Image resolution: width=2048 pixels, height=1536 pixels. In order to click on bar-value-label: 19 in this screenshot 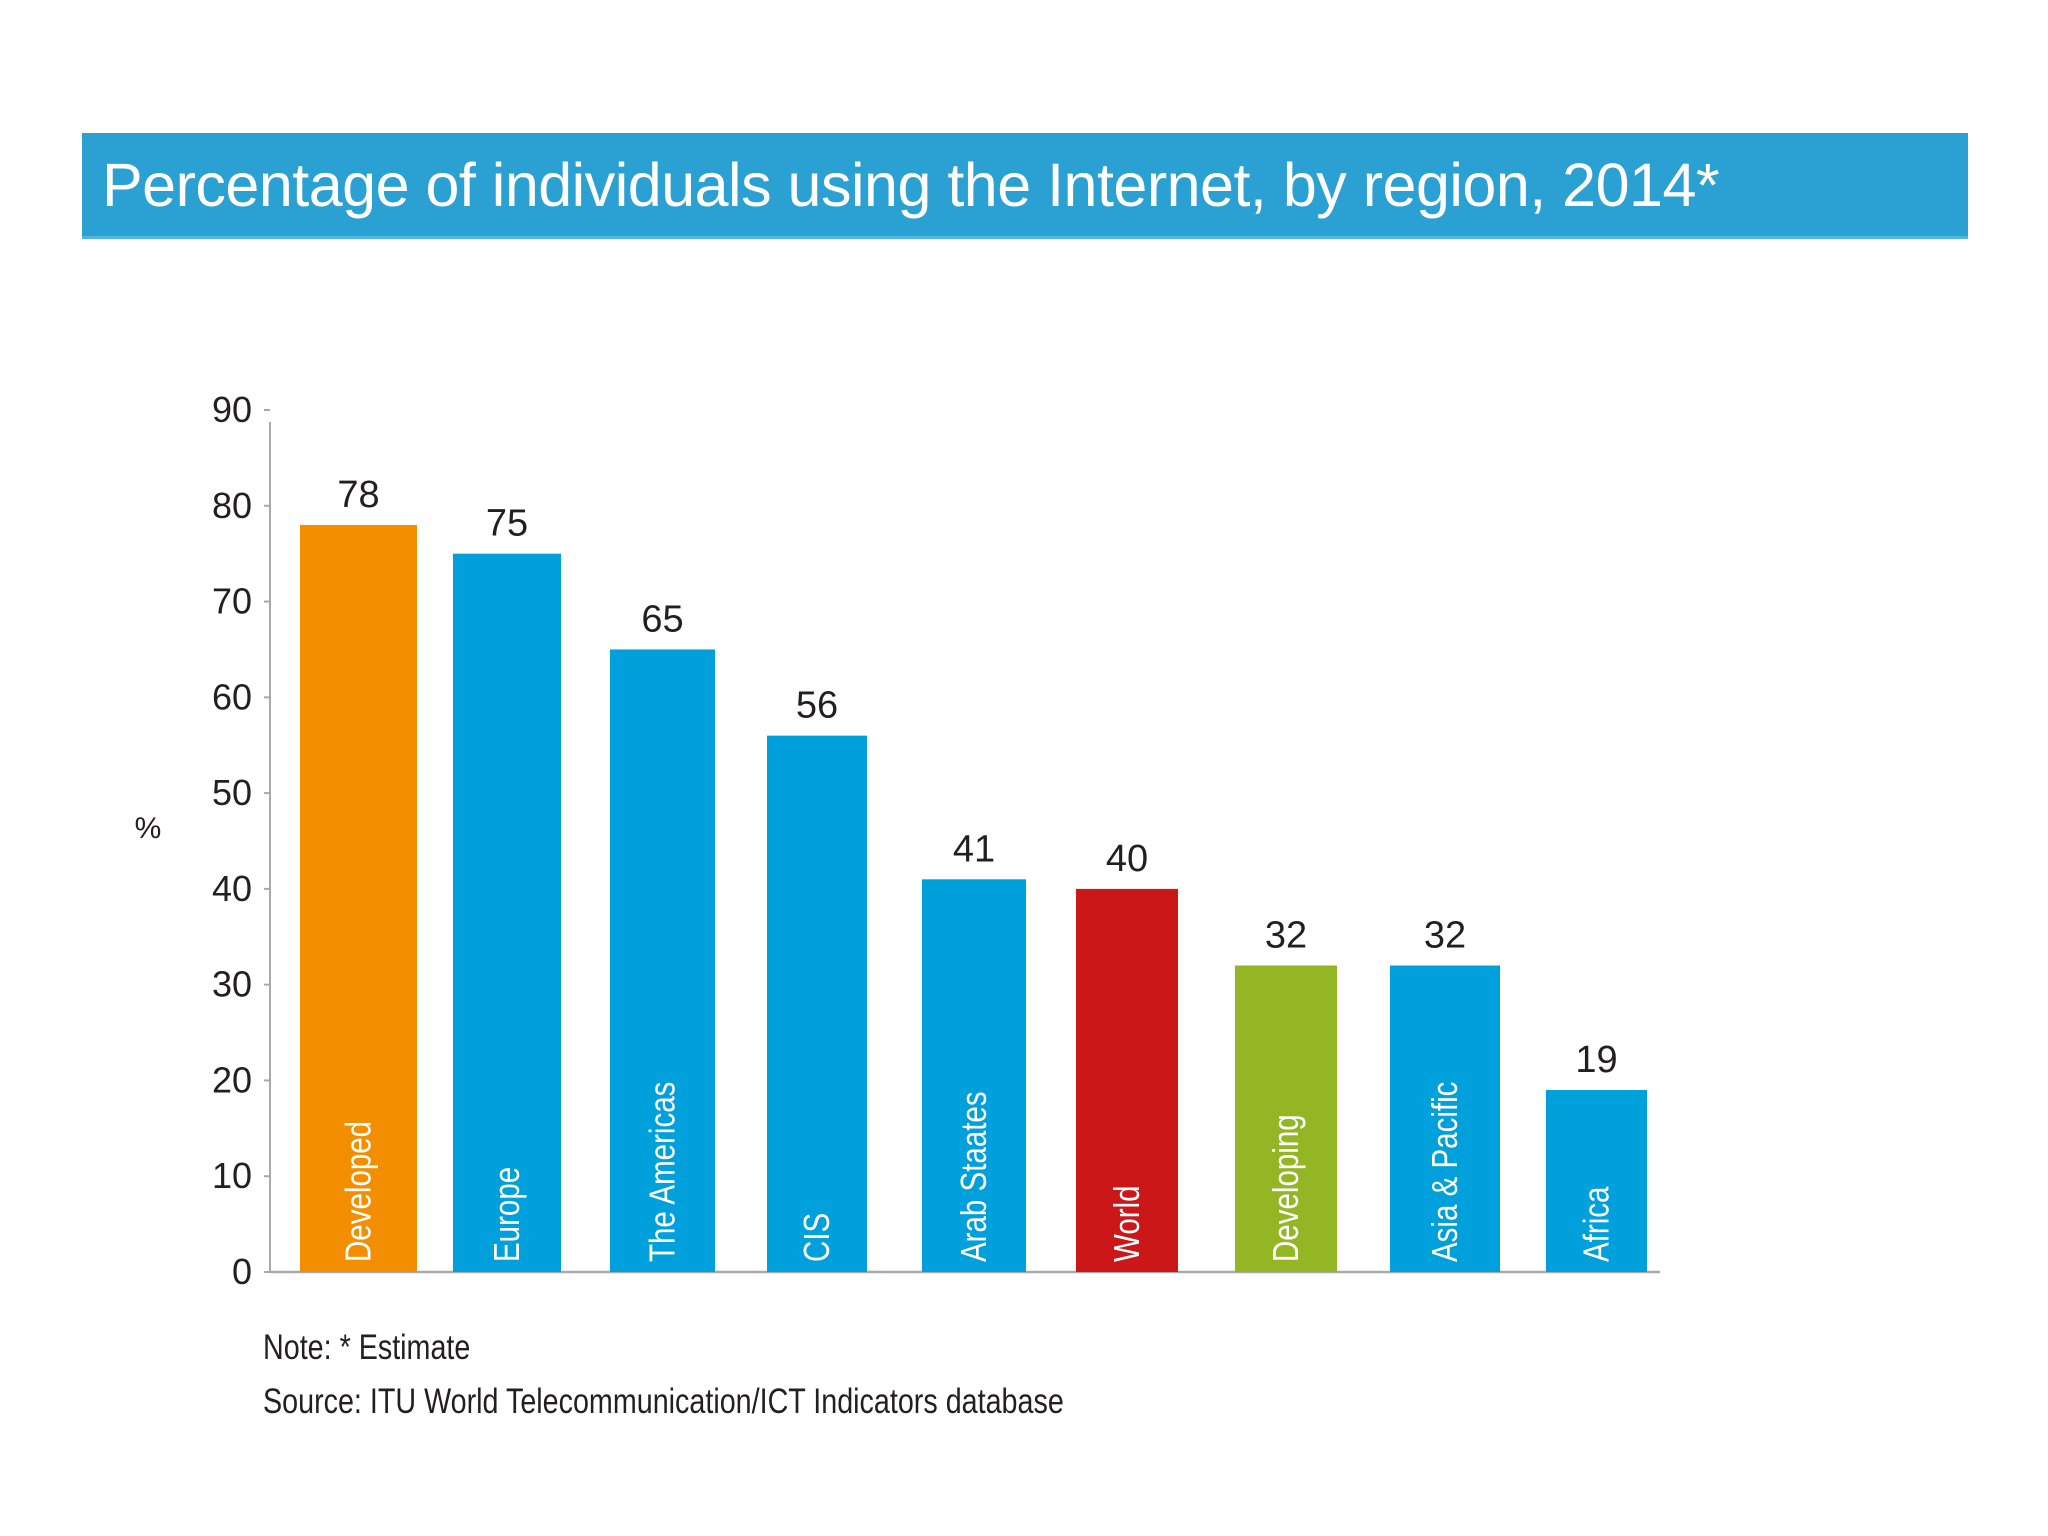, I will do `click(1596, 1060)`.